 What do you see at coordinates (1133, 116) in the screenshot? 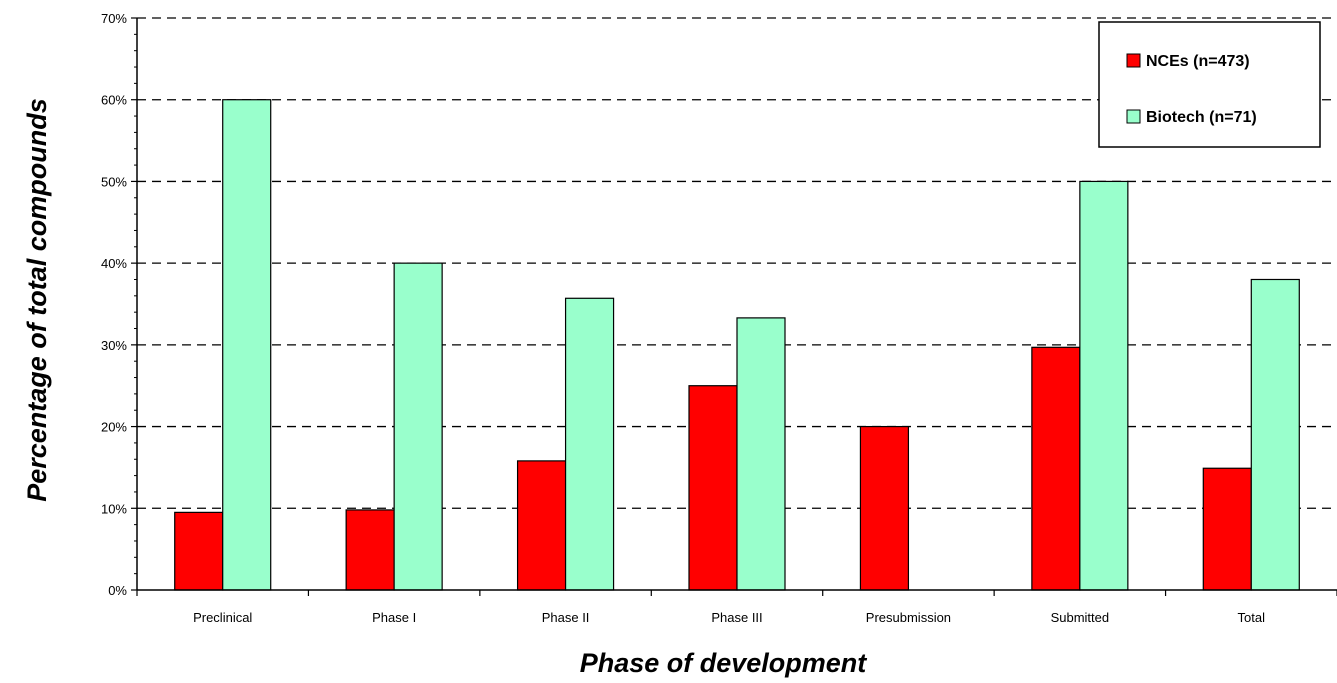
I see `legend-swatch-biotech` at bounding box center [1133, 116].